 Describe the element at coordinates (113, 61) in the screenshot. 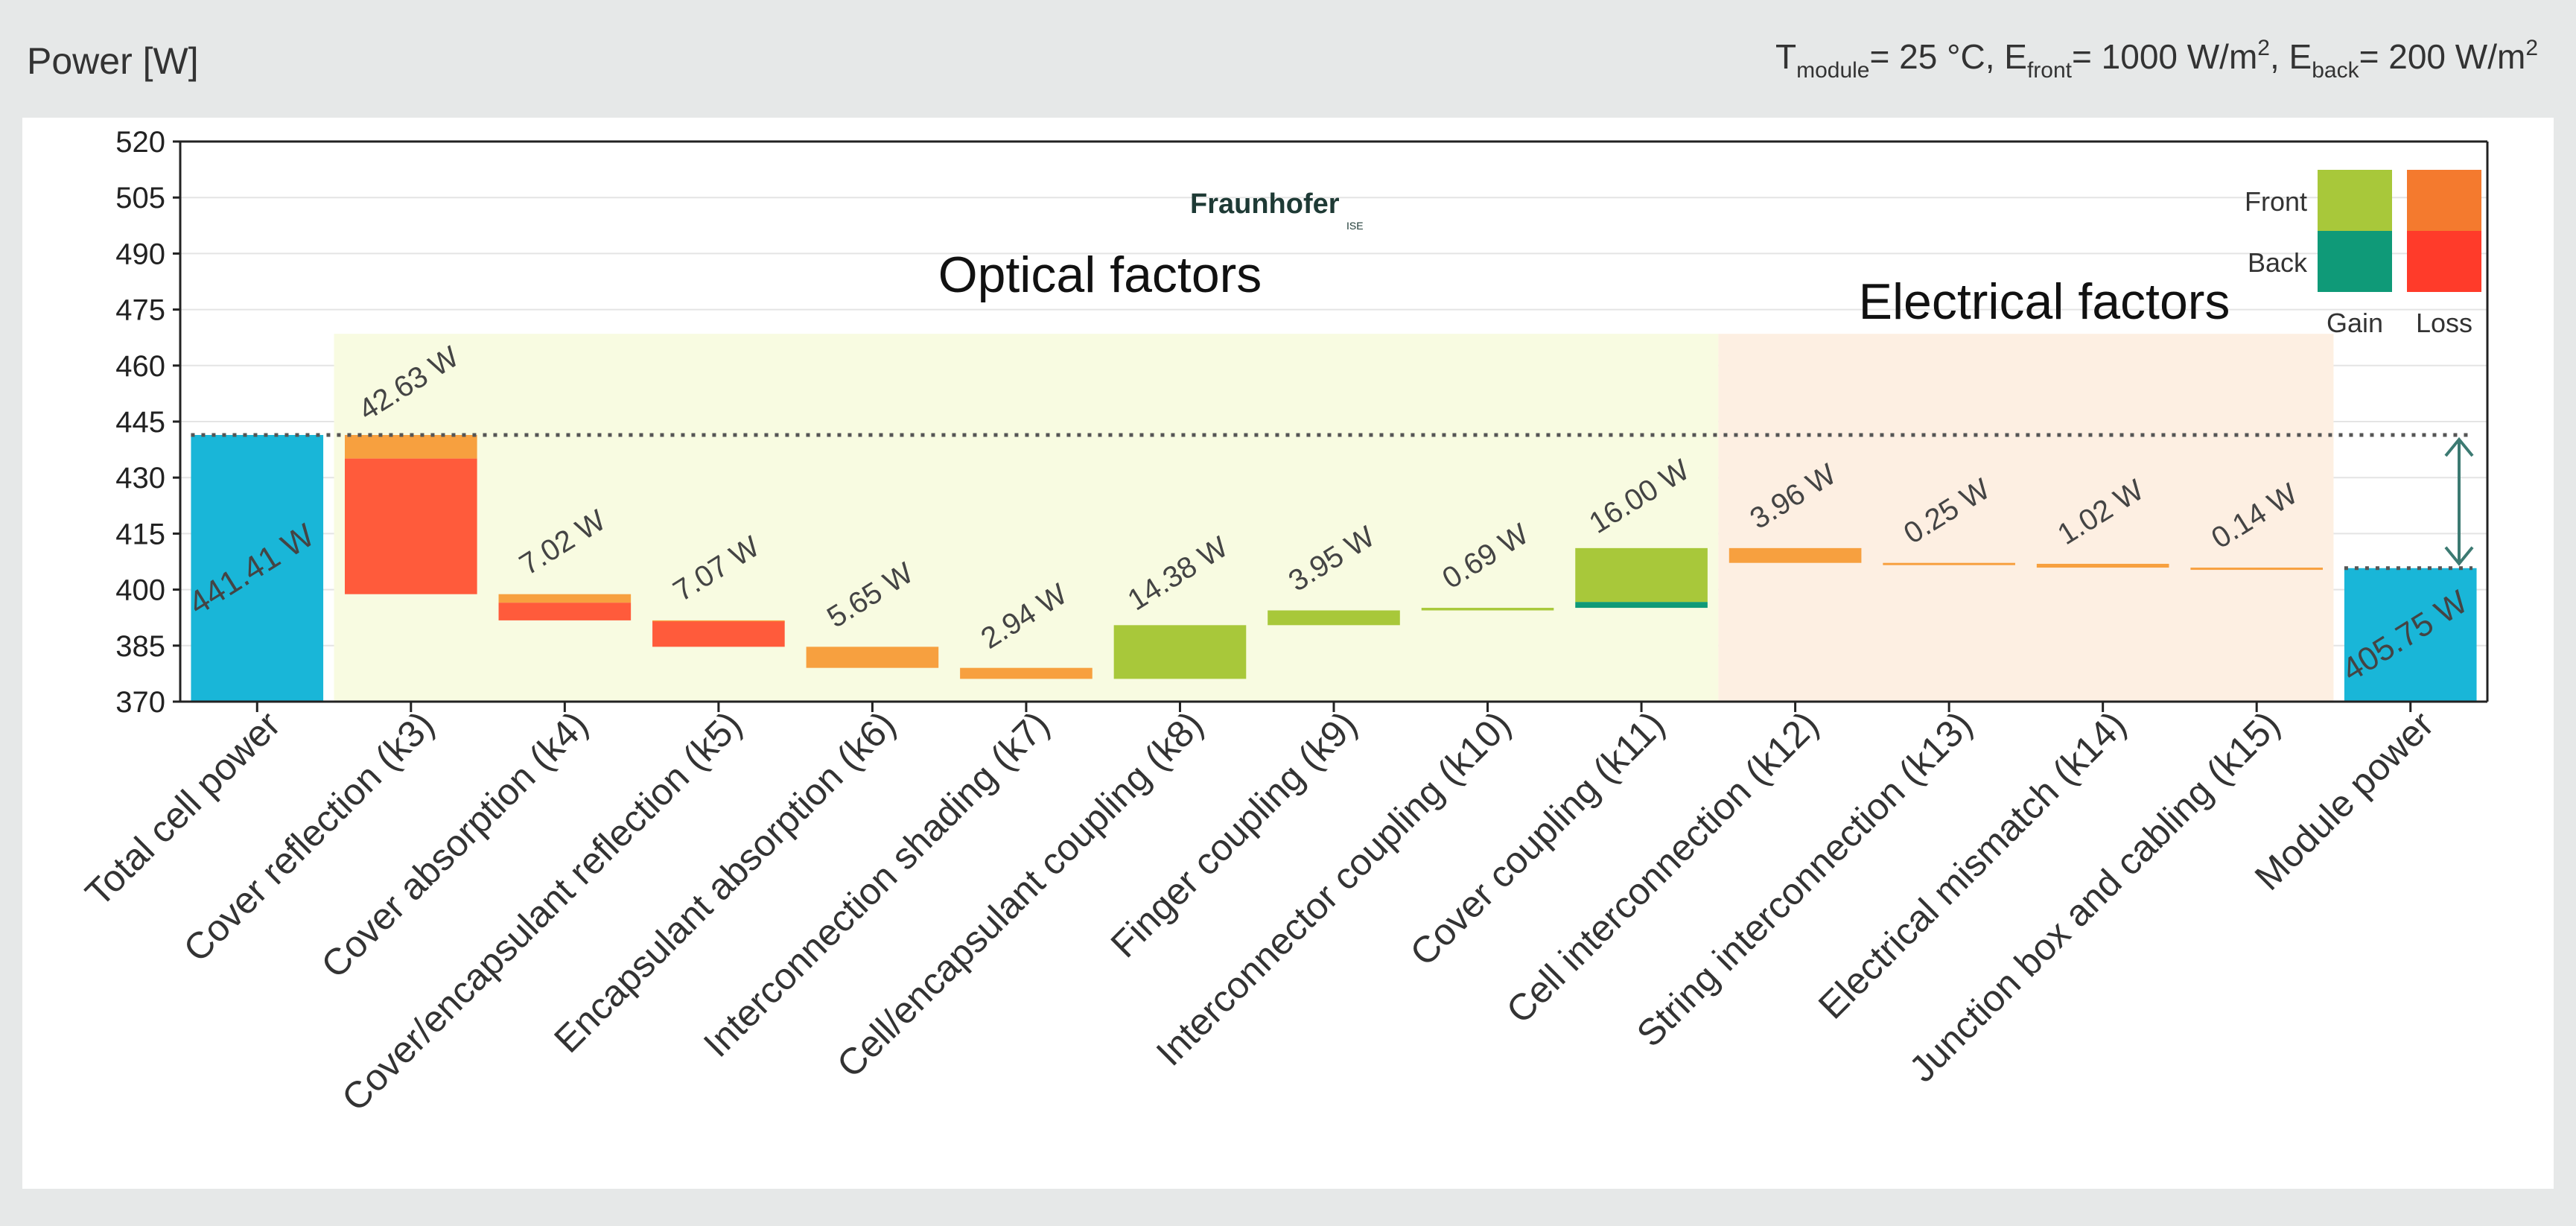

I see `y-axis-title: Power [W]` at that location.